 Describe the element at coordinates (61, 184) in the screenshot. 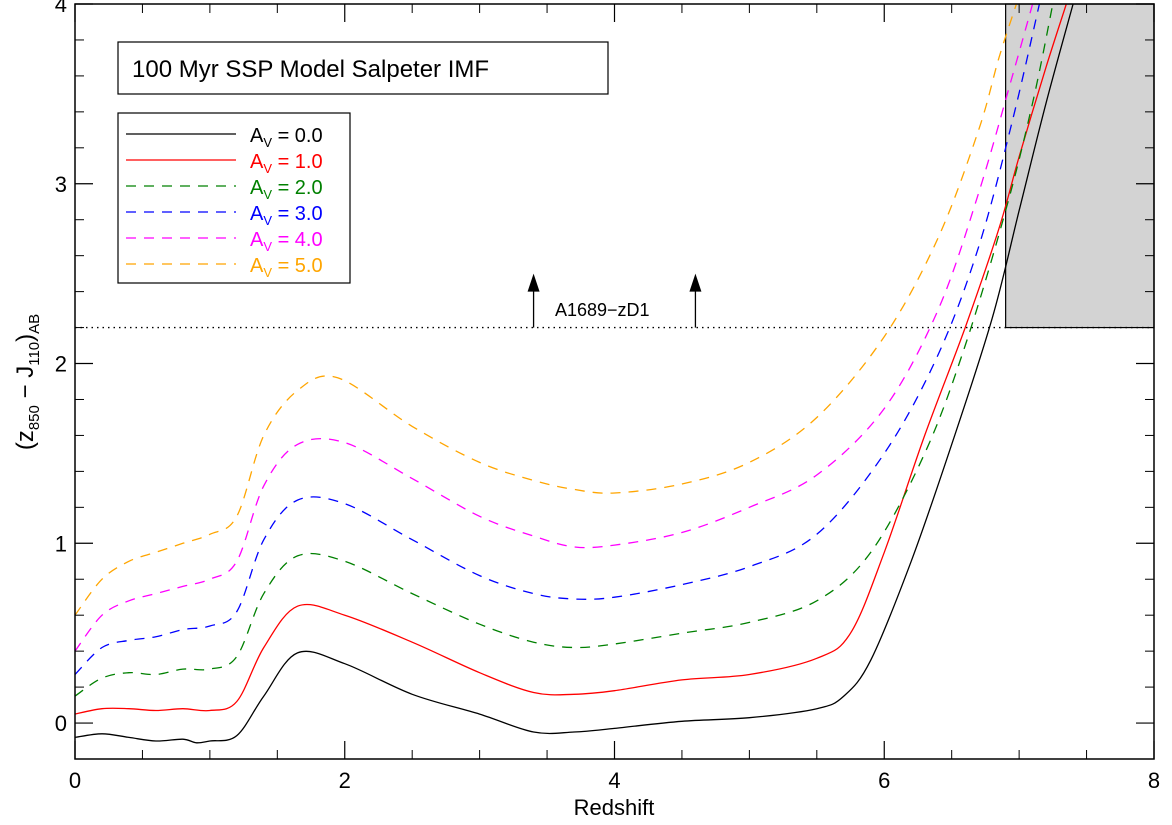

I see `y-tick-label: 3` at that location.